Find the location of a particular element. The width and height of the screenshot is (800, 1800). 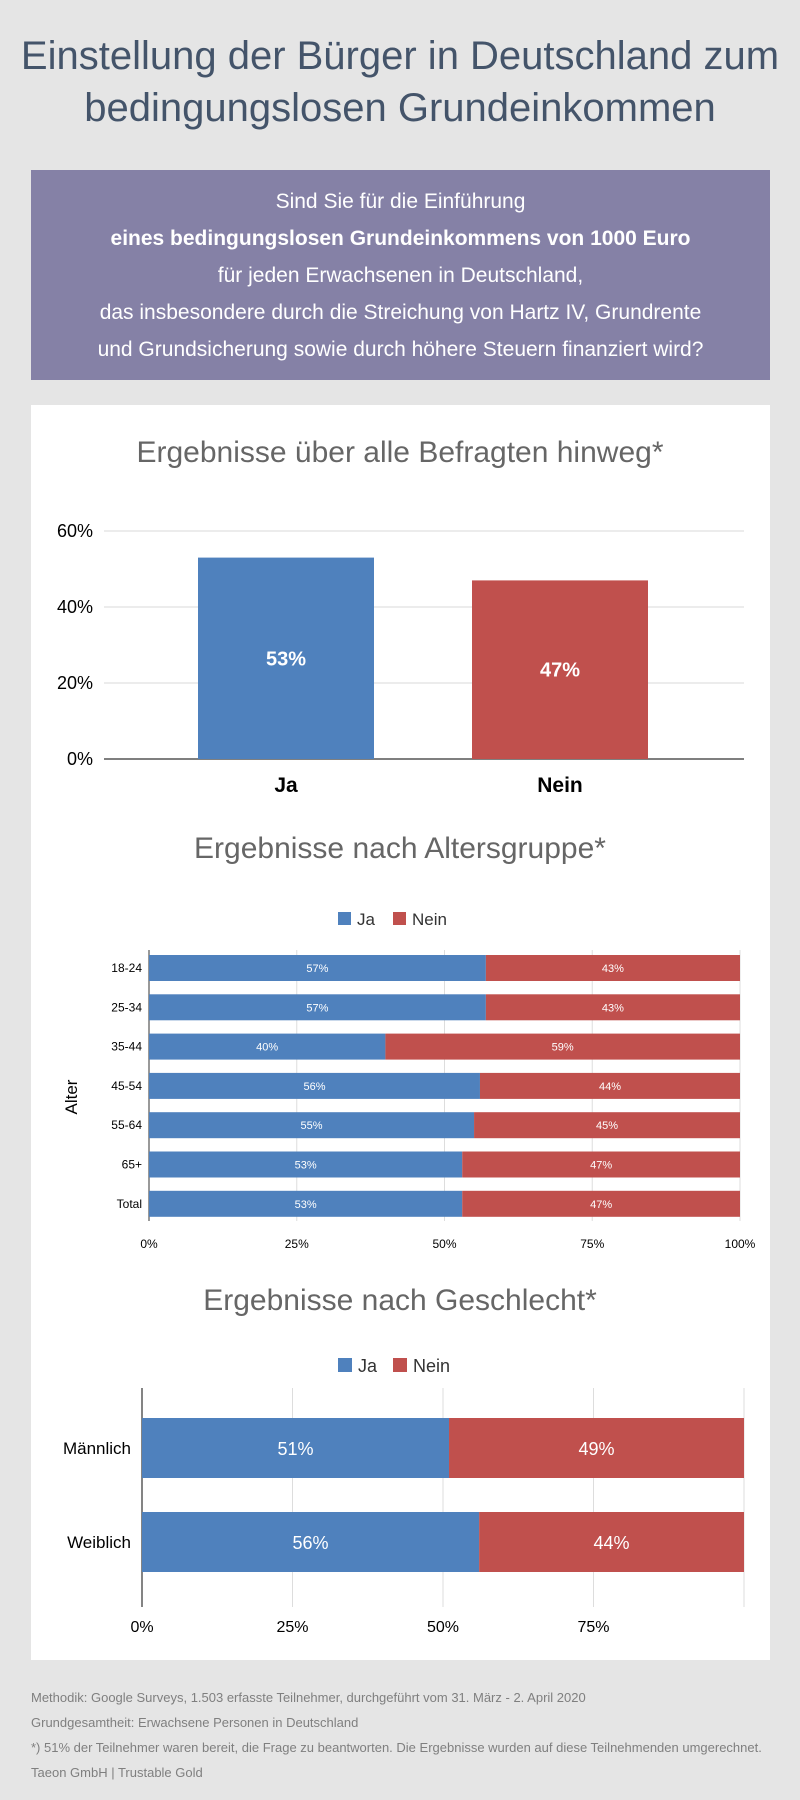

chart1-ytick: 40% is located at coordinates (75, 607).